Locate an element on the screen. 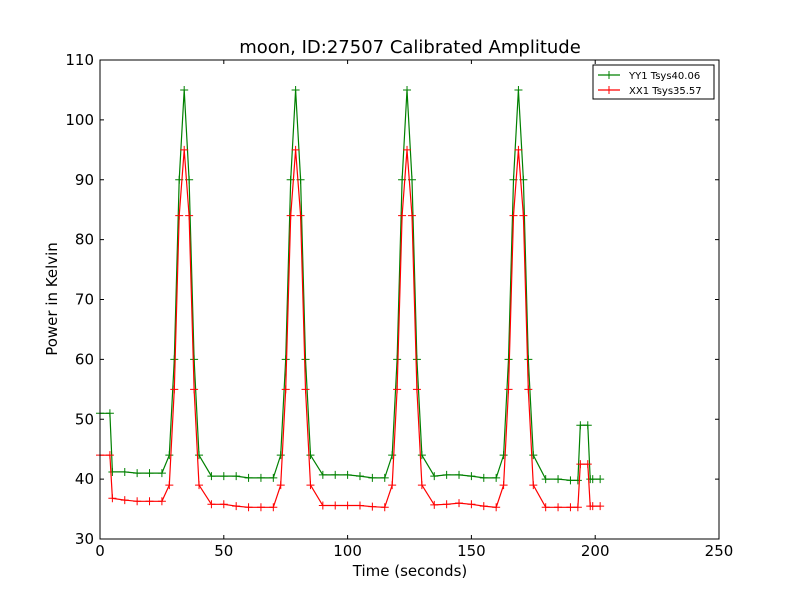 The image size is (800, 600). legend-item: XX1 Tsys35.57 is located at coordinates (650, 91).